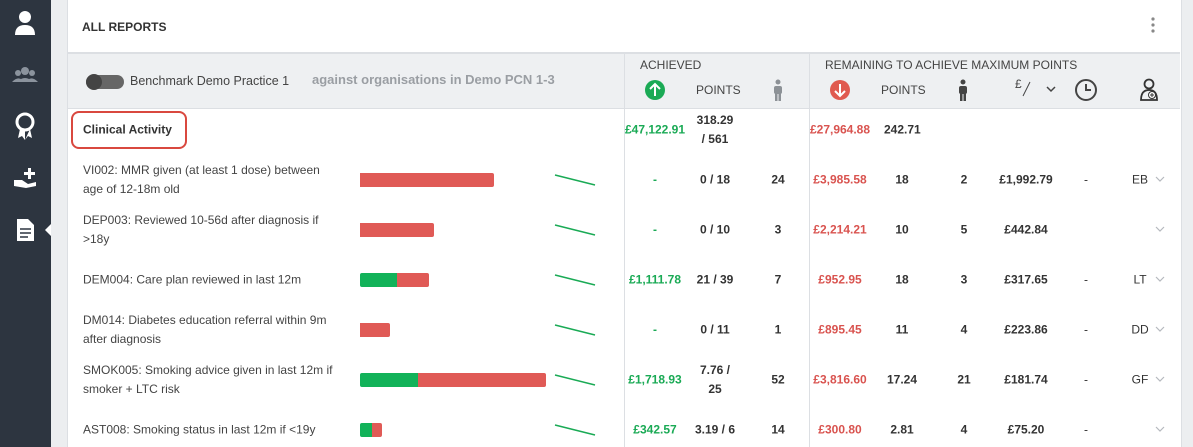  What do you see at coordinates (902, 229) in the screenshot?
I see `remaining-points: 10` at bounding box center [902, 229].